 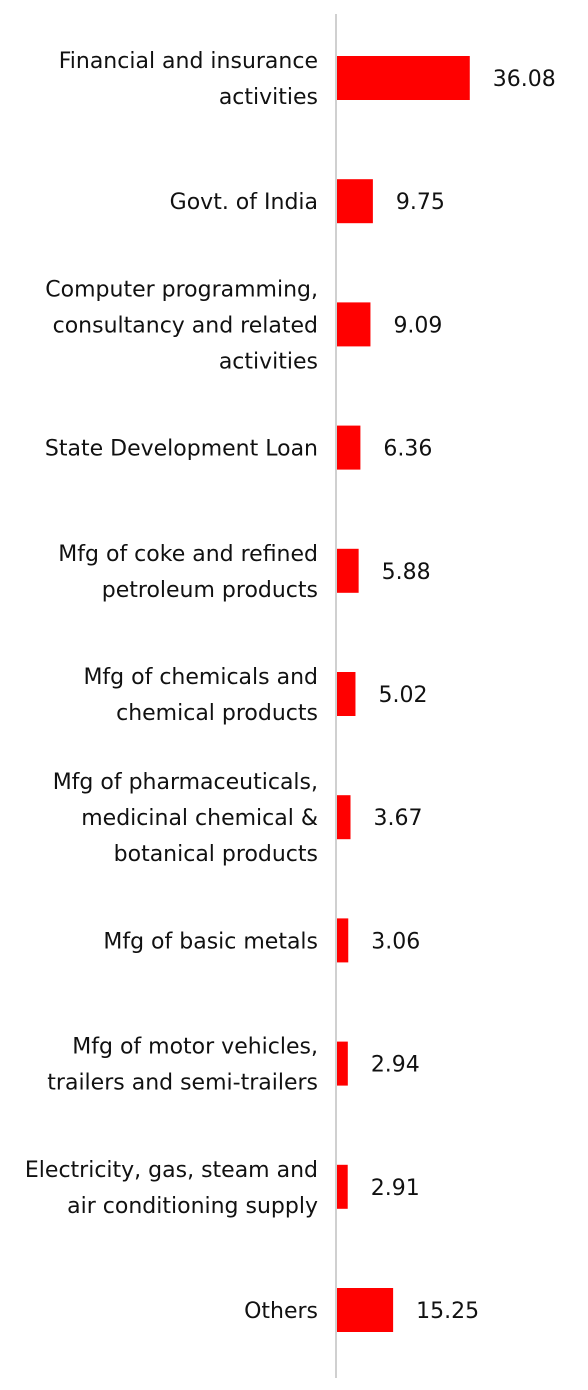 I want to click on value-label: 9.75, so click(x=420, y=202).